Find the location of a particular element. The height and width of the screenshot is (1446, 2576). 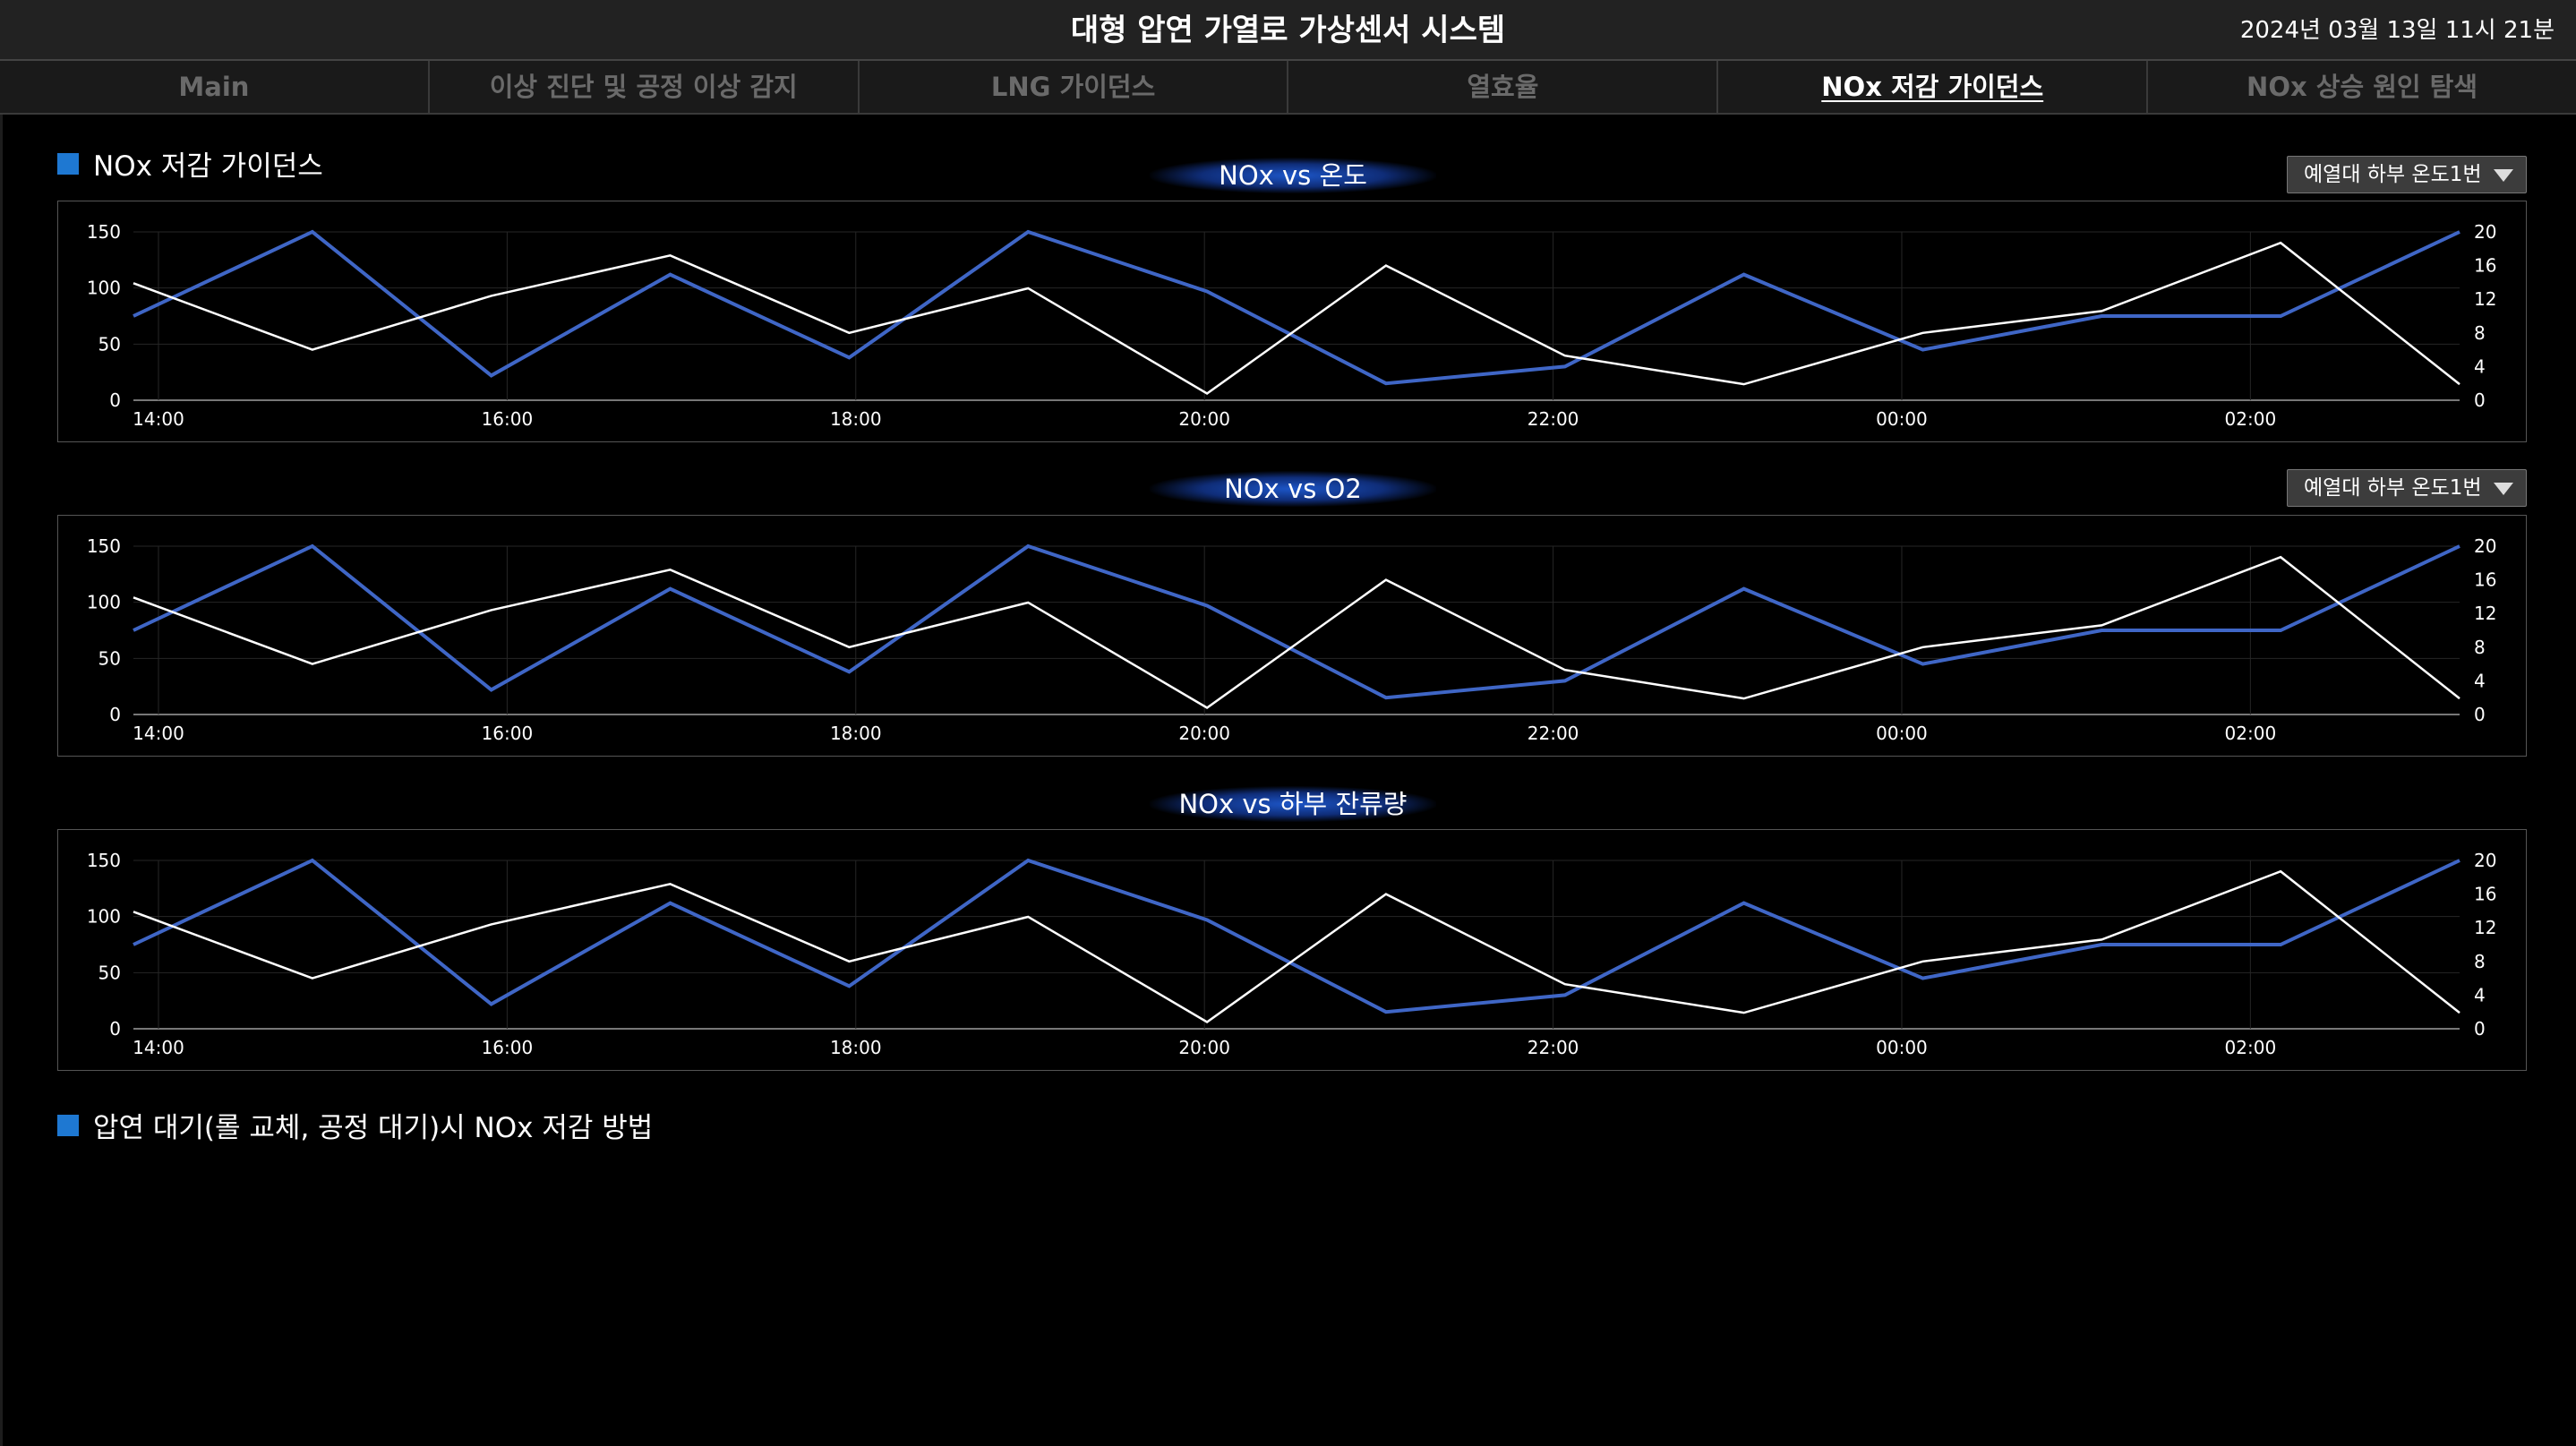

section-title: 압연 대기(롤 교체, 공정 대기)시 NOx 저감 방법 is located at coordinates (373, 1128).